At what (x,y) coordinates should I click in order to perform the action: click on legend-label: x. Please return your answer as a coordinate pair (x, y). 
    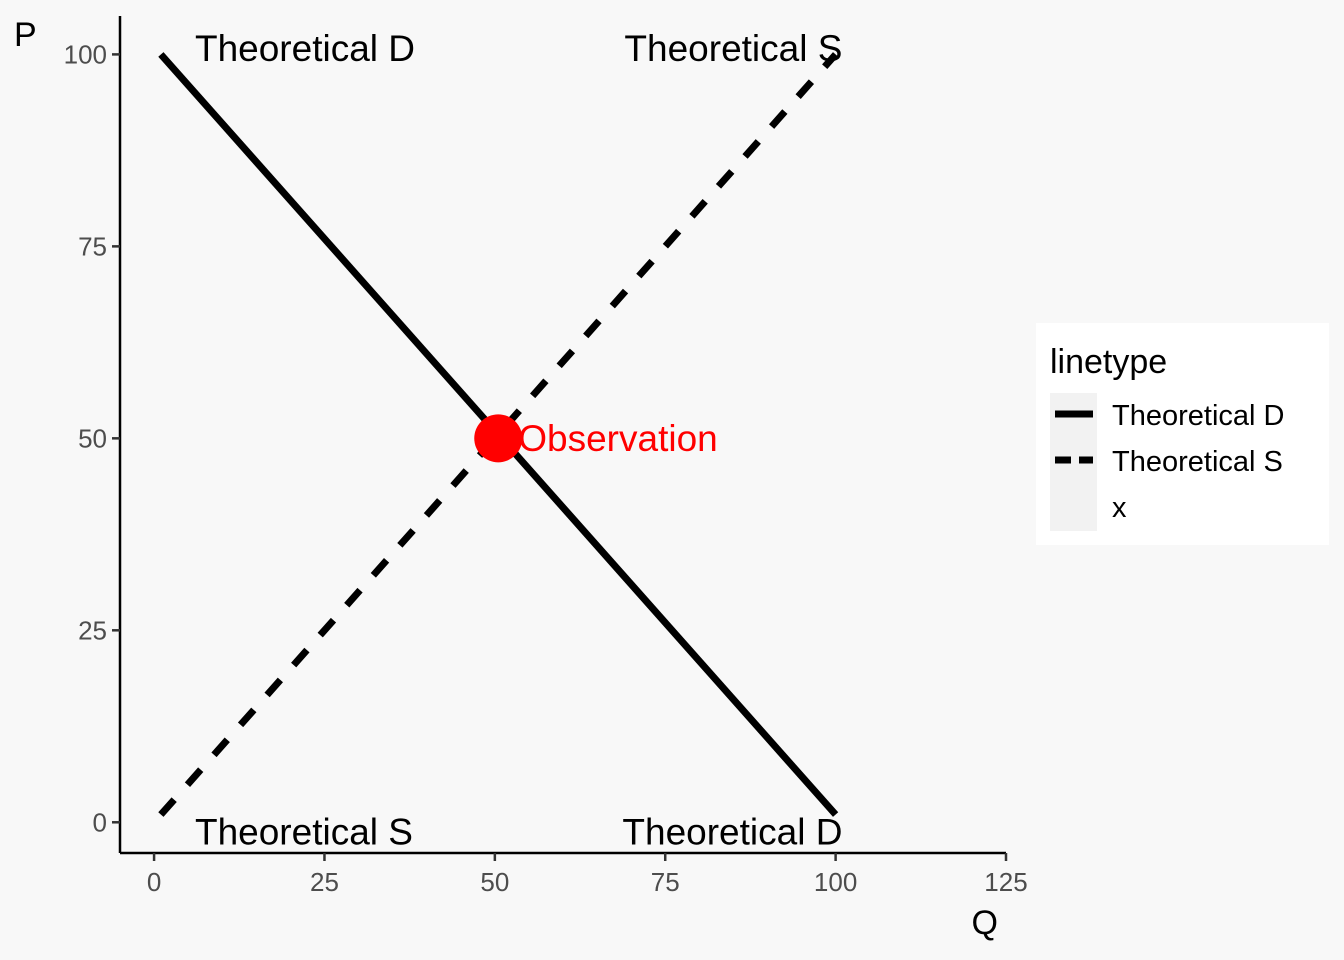
    Looking at the image, I should click on (1119, 508).